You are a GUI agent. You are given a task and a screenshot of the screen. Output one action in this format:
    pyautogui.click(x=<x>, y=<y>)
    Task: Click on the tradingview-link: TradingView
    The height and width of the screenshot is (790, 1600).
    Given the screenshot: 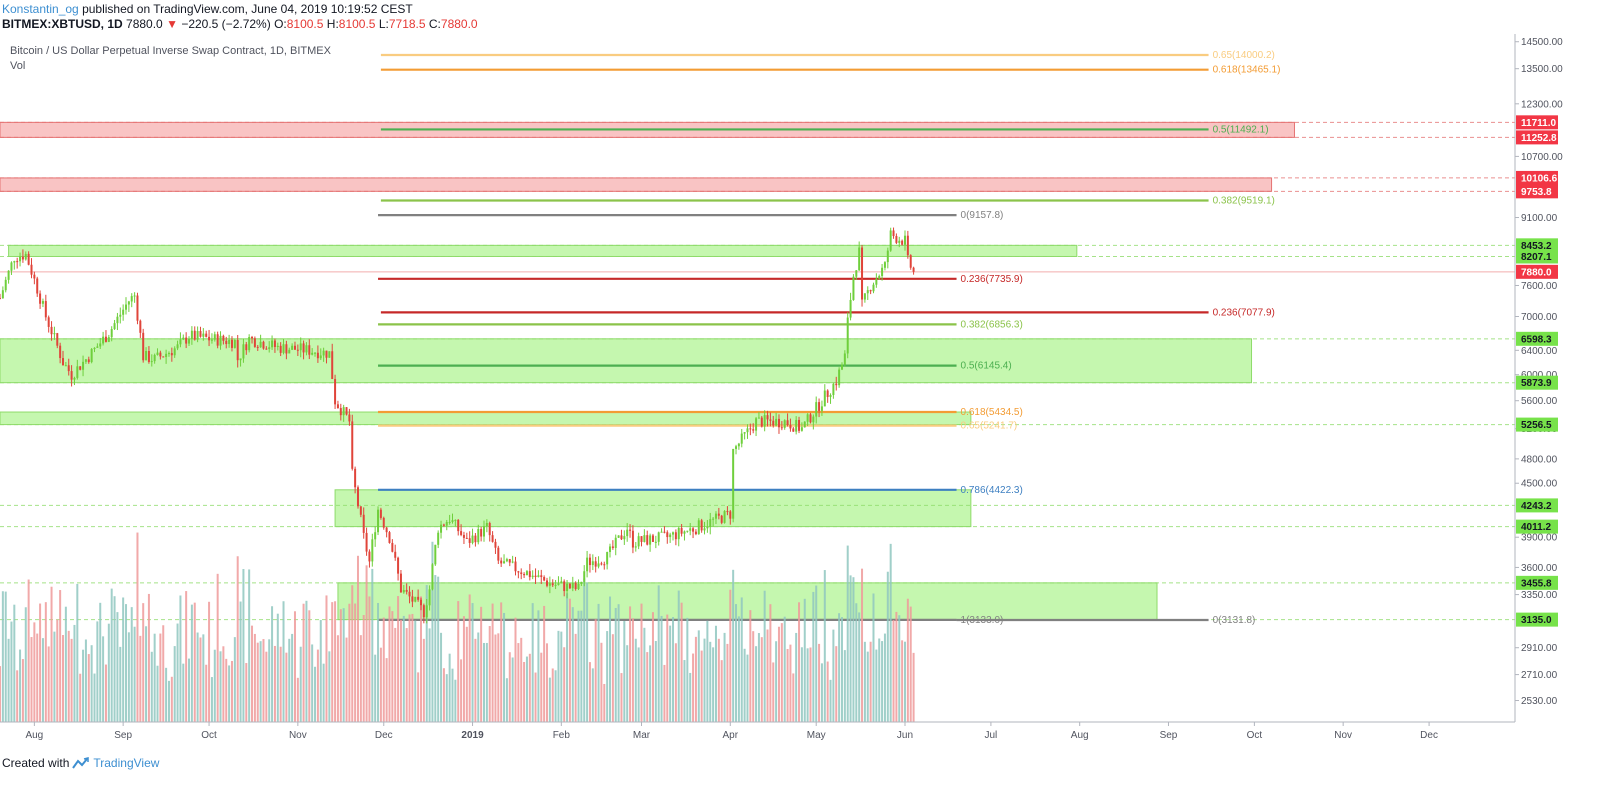 What is the action you would take?
    pyautogui.click(x=115, y=763)
    